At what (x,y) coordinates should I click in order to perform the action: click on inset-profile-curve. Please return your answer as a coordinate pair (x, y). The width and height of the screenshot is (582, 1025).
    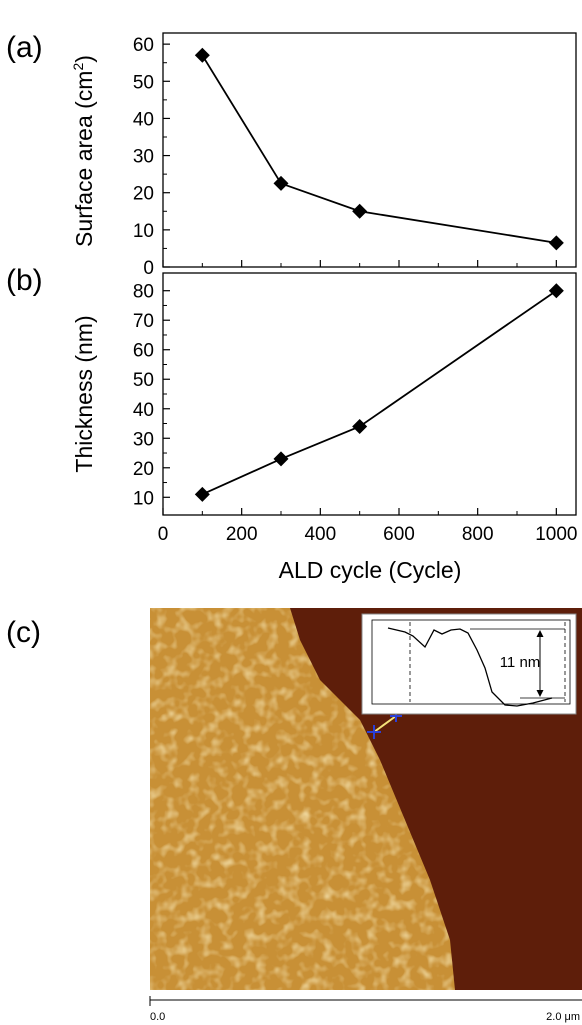
    Looking at the image, I should click on (470, 667).